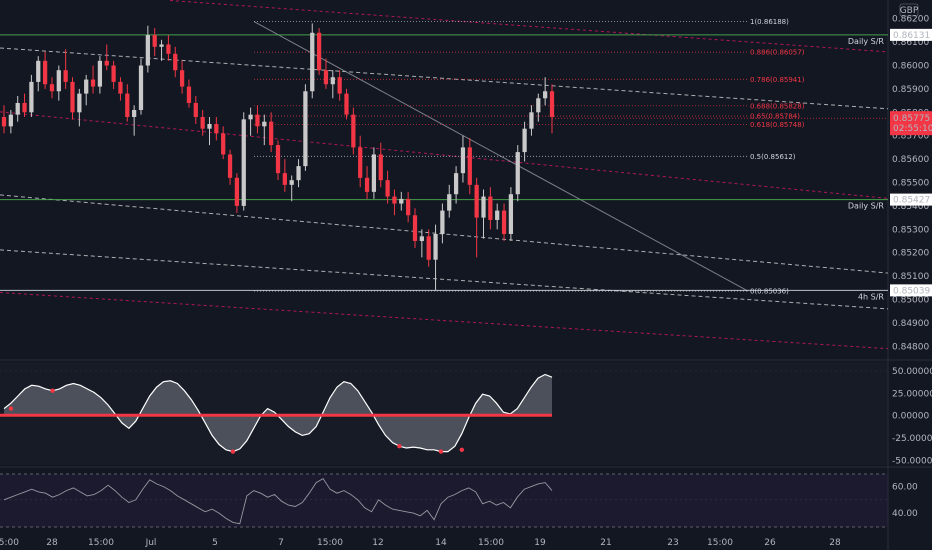  What do you see at coordinates (910, 207) in the screenshot?
I see `price-tick-label: 0.85400` at bounding box center [910, 207].